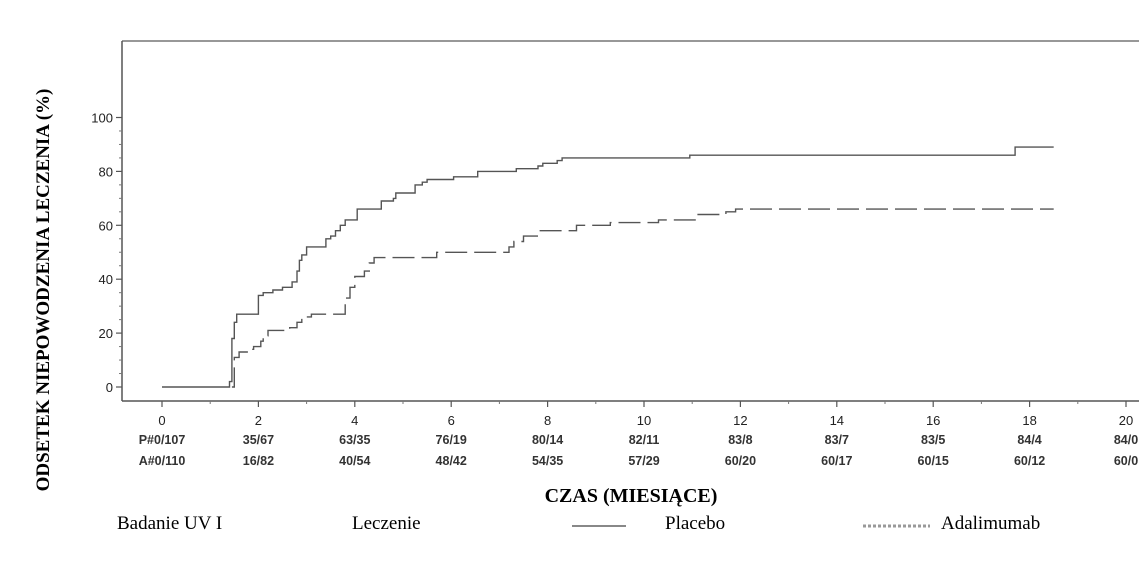 The width and height of the screenshot is (1139, 578). What do you see at coordinates (451, 461) in the screenshot?
I see `at-risk-value: 48/42` at bounding box center [451, 461].